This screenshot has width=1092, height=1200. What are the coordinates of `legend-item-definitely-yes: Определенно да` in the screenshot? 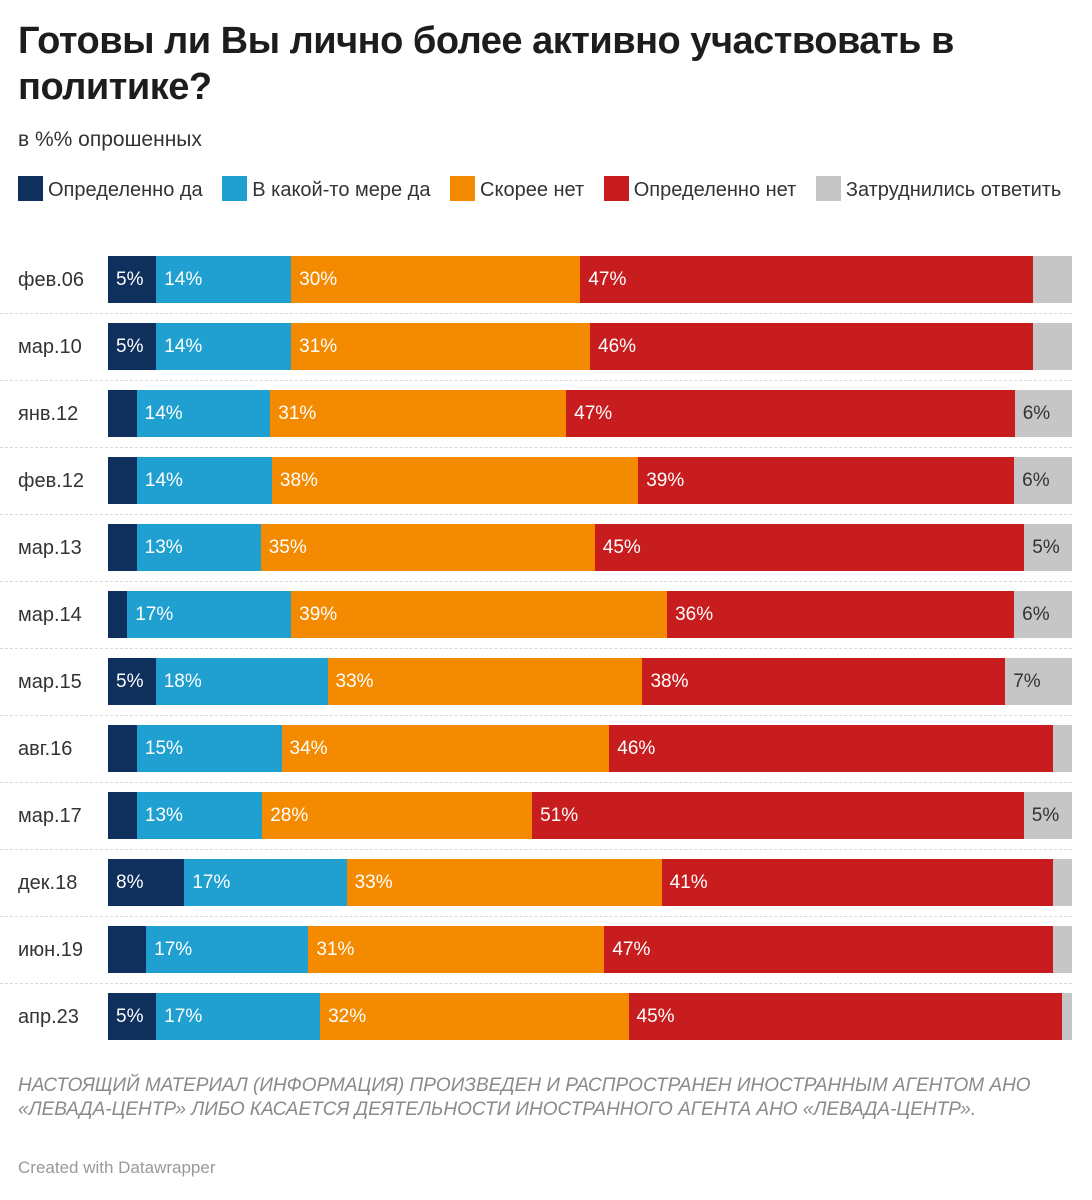 It's located at (110, 188).